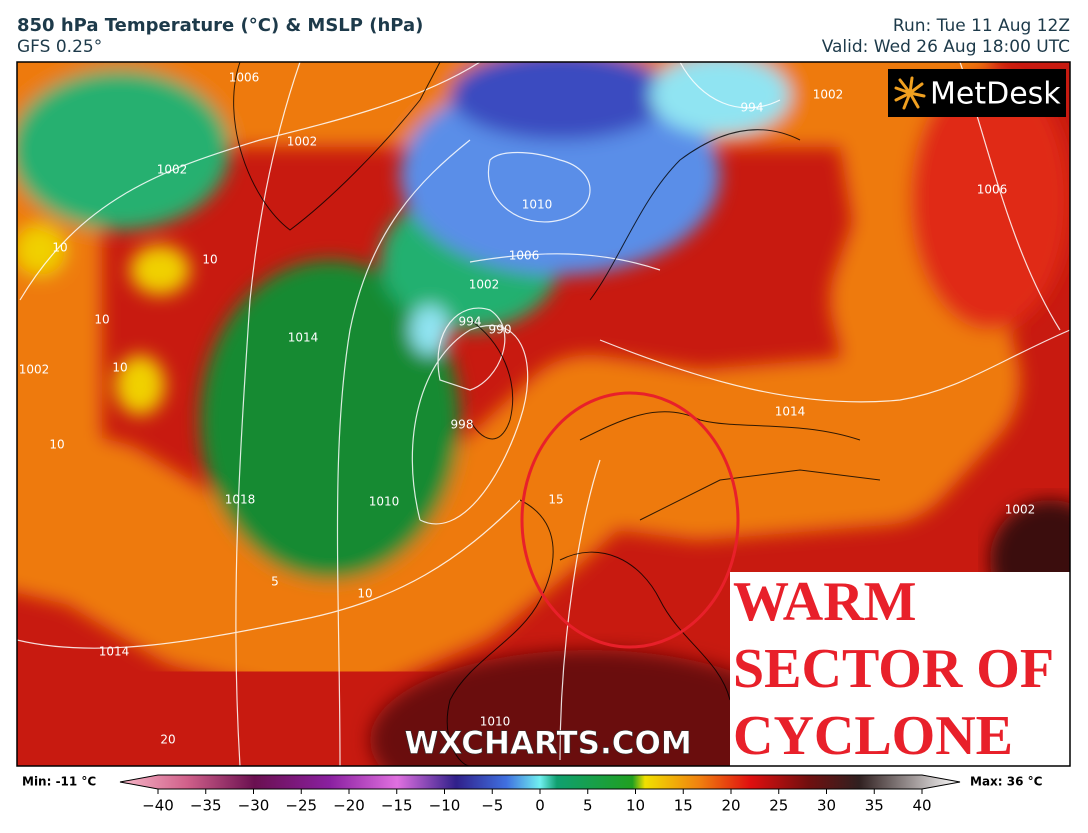 This screenshot has height=833, width=1088. I want to click on colorbar-min: Min: -11 °C, so click(59, 782).